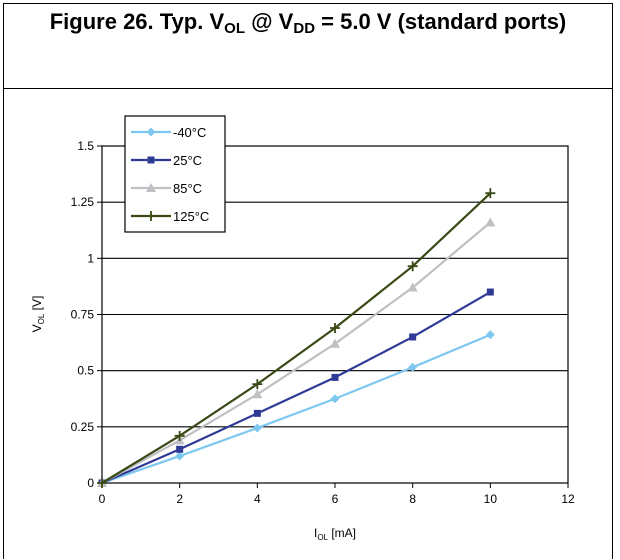 The height and width of the screenshot is (560, 620). I want to click on legend-label: 85°C, so click(187, 188).